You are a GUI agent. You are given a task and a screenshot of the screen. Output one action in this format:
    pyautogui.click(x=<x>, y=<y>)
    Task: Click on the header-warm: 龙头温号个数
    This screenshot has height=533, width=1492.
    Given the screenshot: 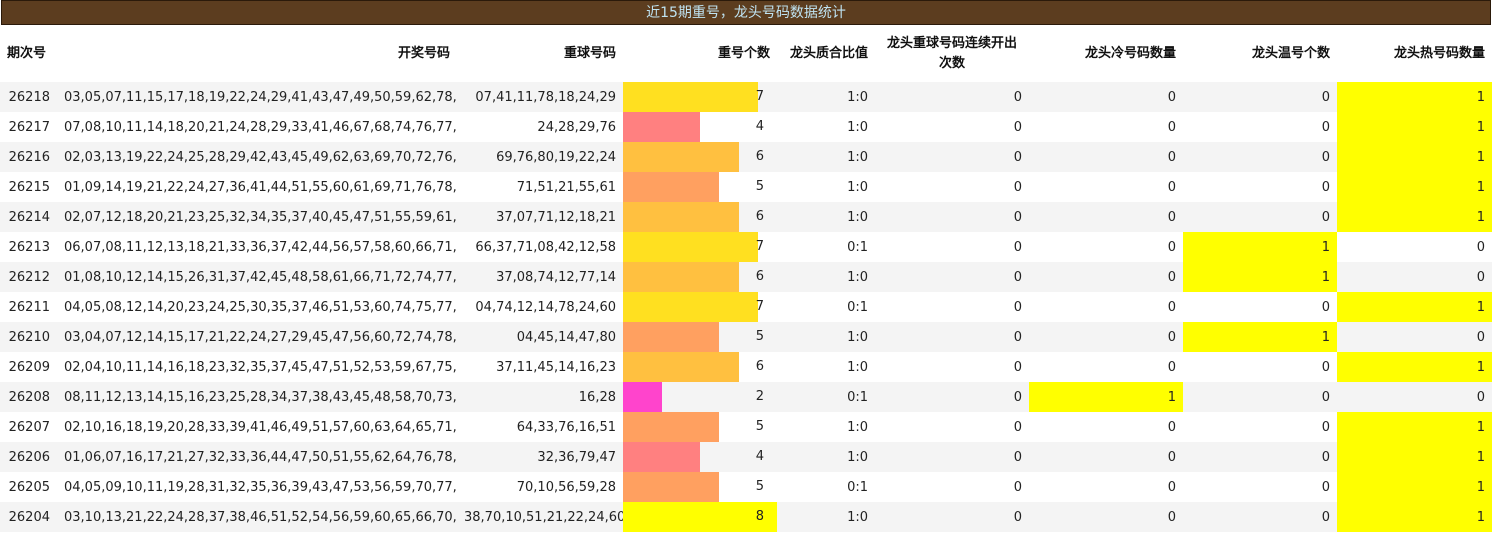 What is the action you would take?
    pyautogui.click(x=1290, y=53)
    